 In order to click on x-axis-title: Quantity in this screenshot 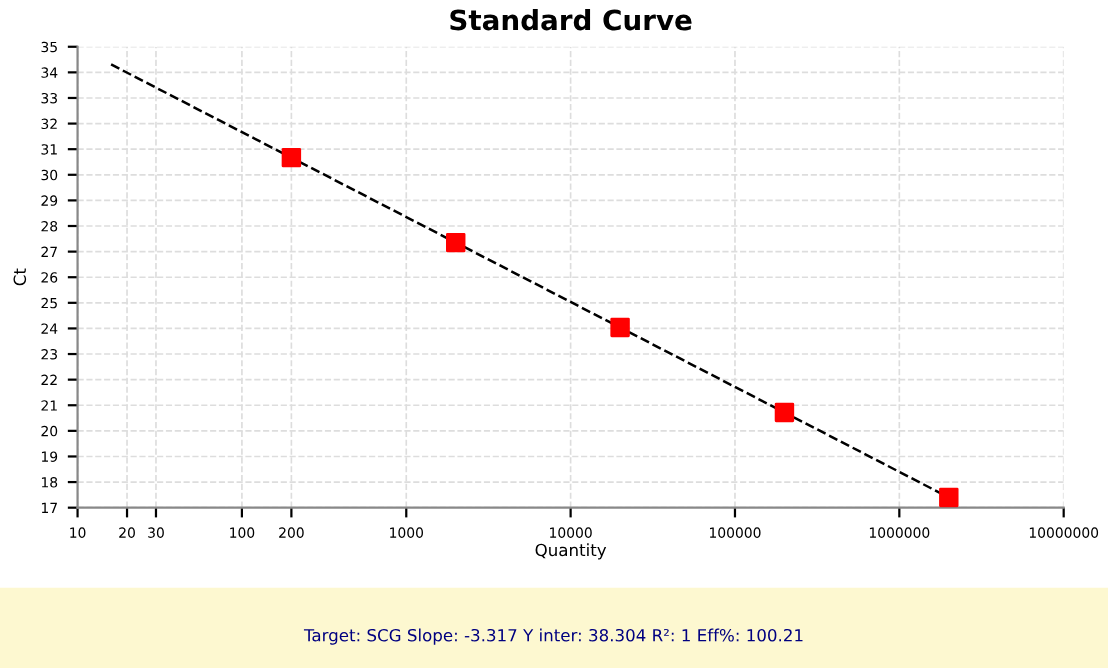, I will do `click(571, 551)`.